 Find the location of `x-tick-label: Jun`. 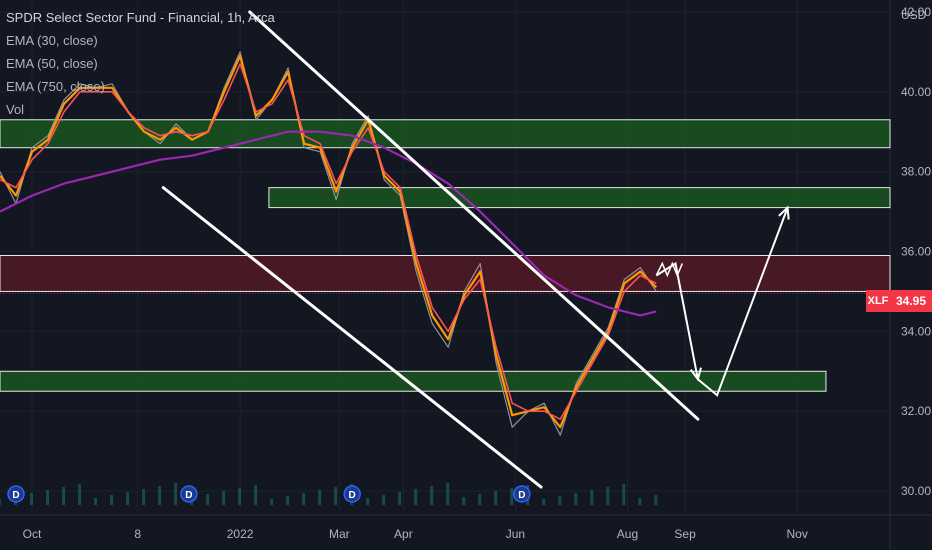

x-tick-label: Jun is located at coordinates (515, 534).